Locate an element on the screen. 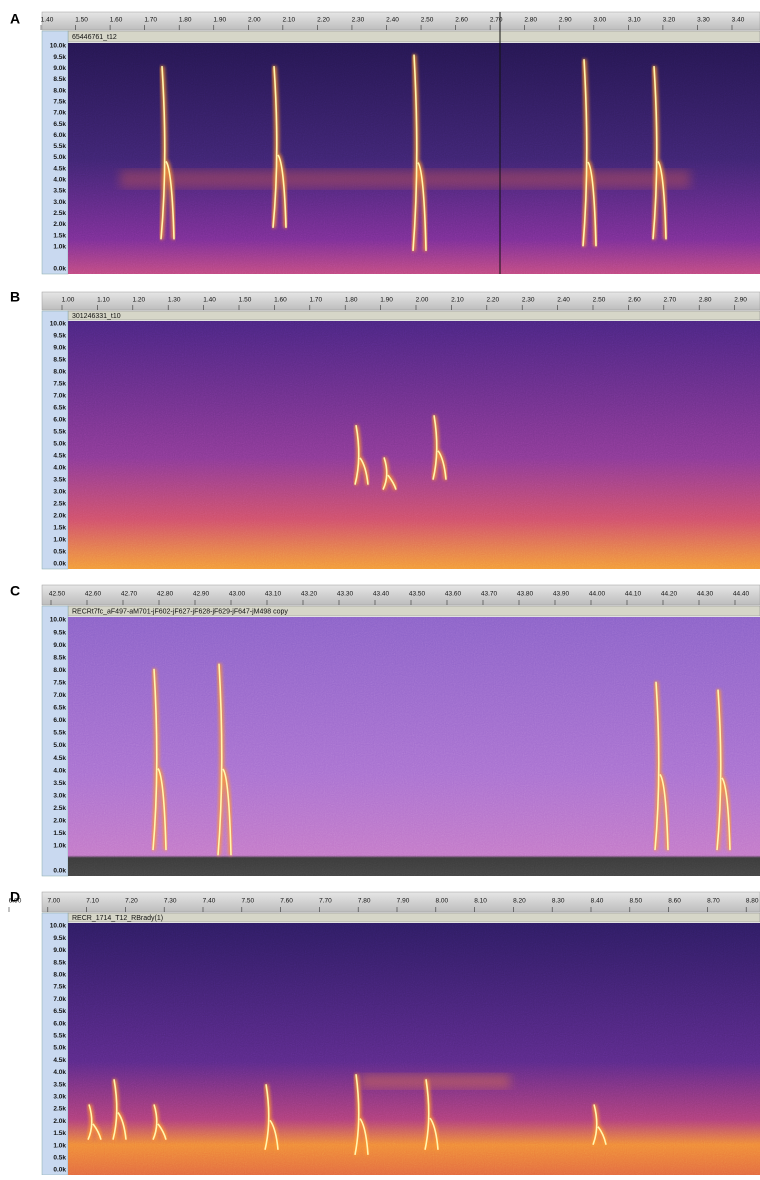 This screenshot has width=760, height=1180. time-tick-label: 8.20 is located at coordinates (519, 901).